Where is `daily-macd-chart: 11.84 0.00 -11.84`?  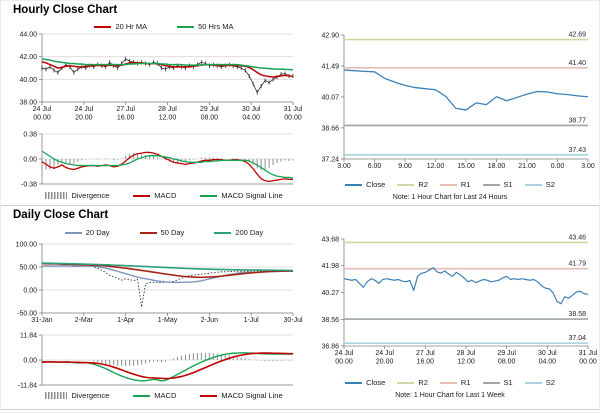 daily-macd-chart: 11.84 0.00 -11.84 is located at coordinates (156, 361).